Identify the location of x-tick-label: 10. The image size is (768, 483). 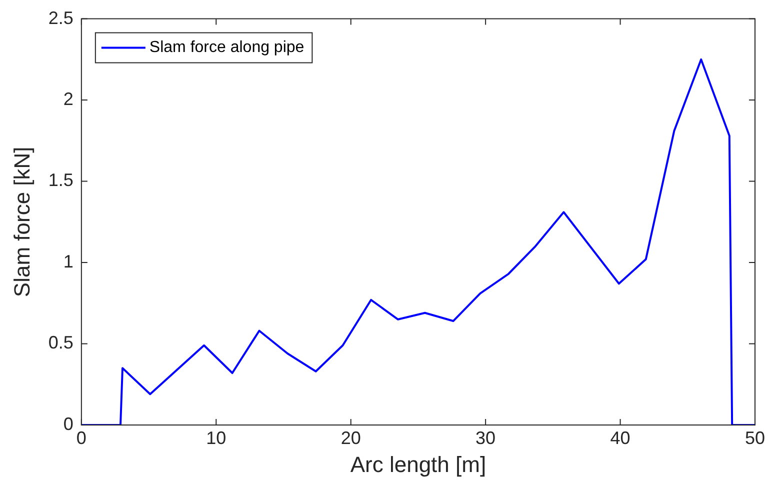
(216, 438).